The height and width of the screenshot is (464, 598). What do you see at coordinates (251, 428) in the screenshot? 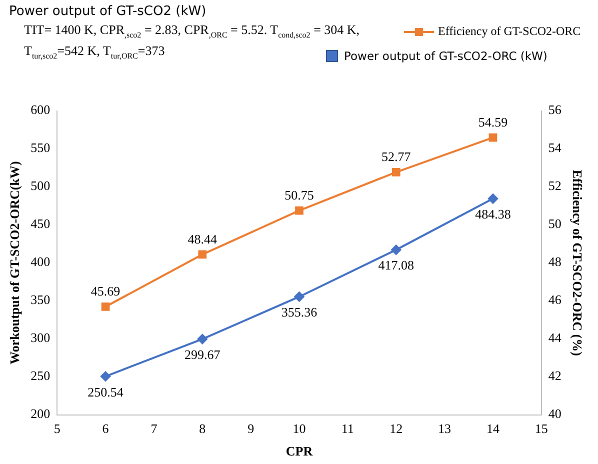
I see `x-tick-label: 9` at bounding box center [251, 428].